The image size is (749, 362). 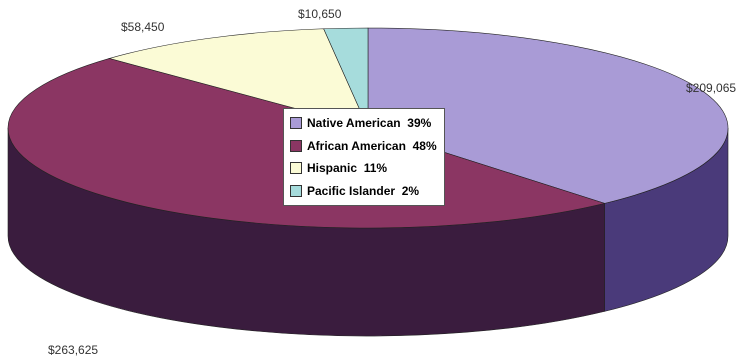 I want to click on legend-swatch-pacific-islander, so click(x=296, y=190).